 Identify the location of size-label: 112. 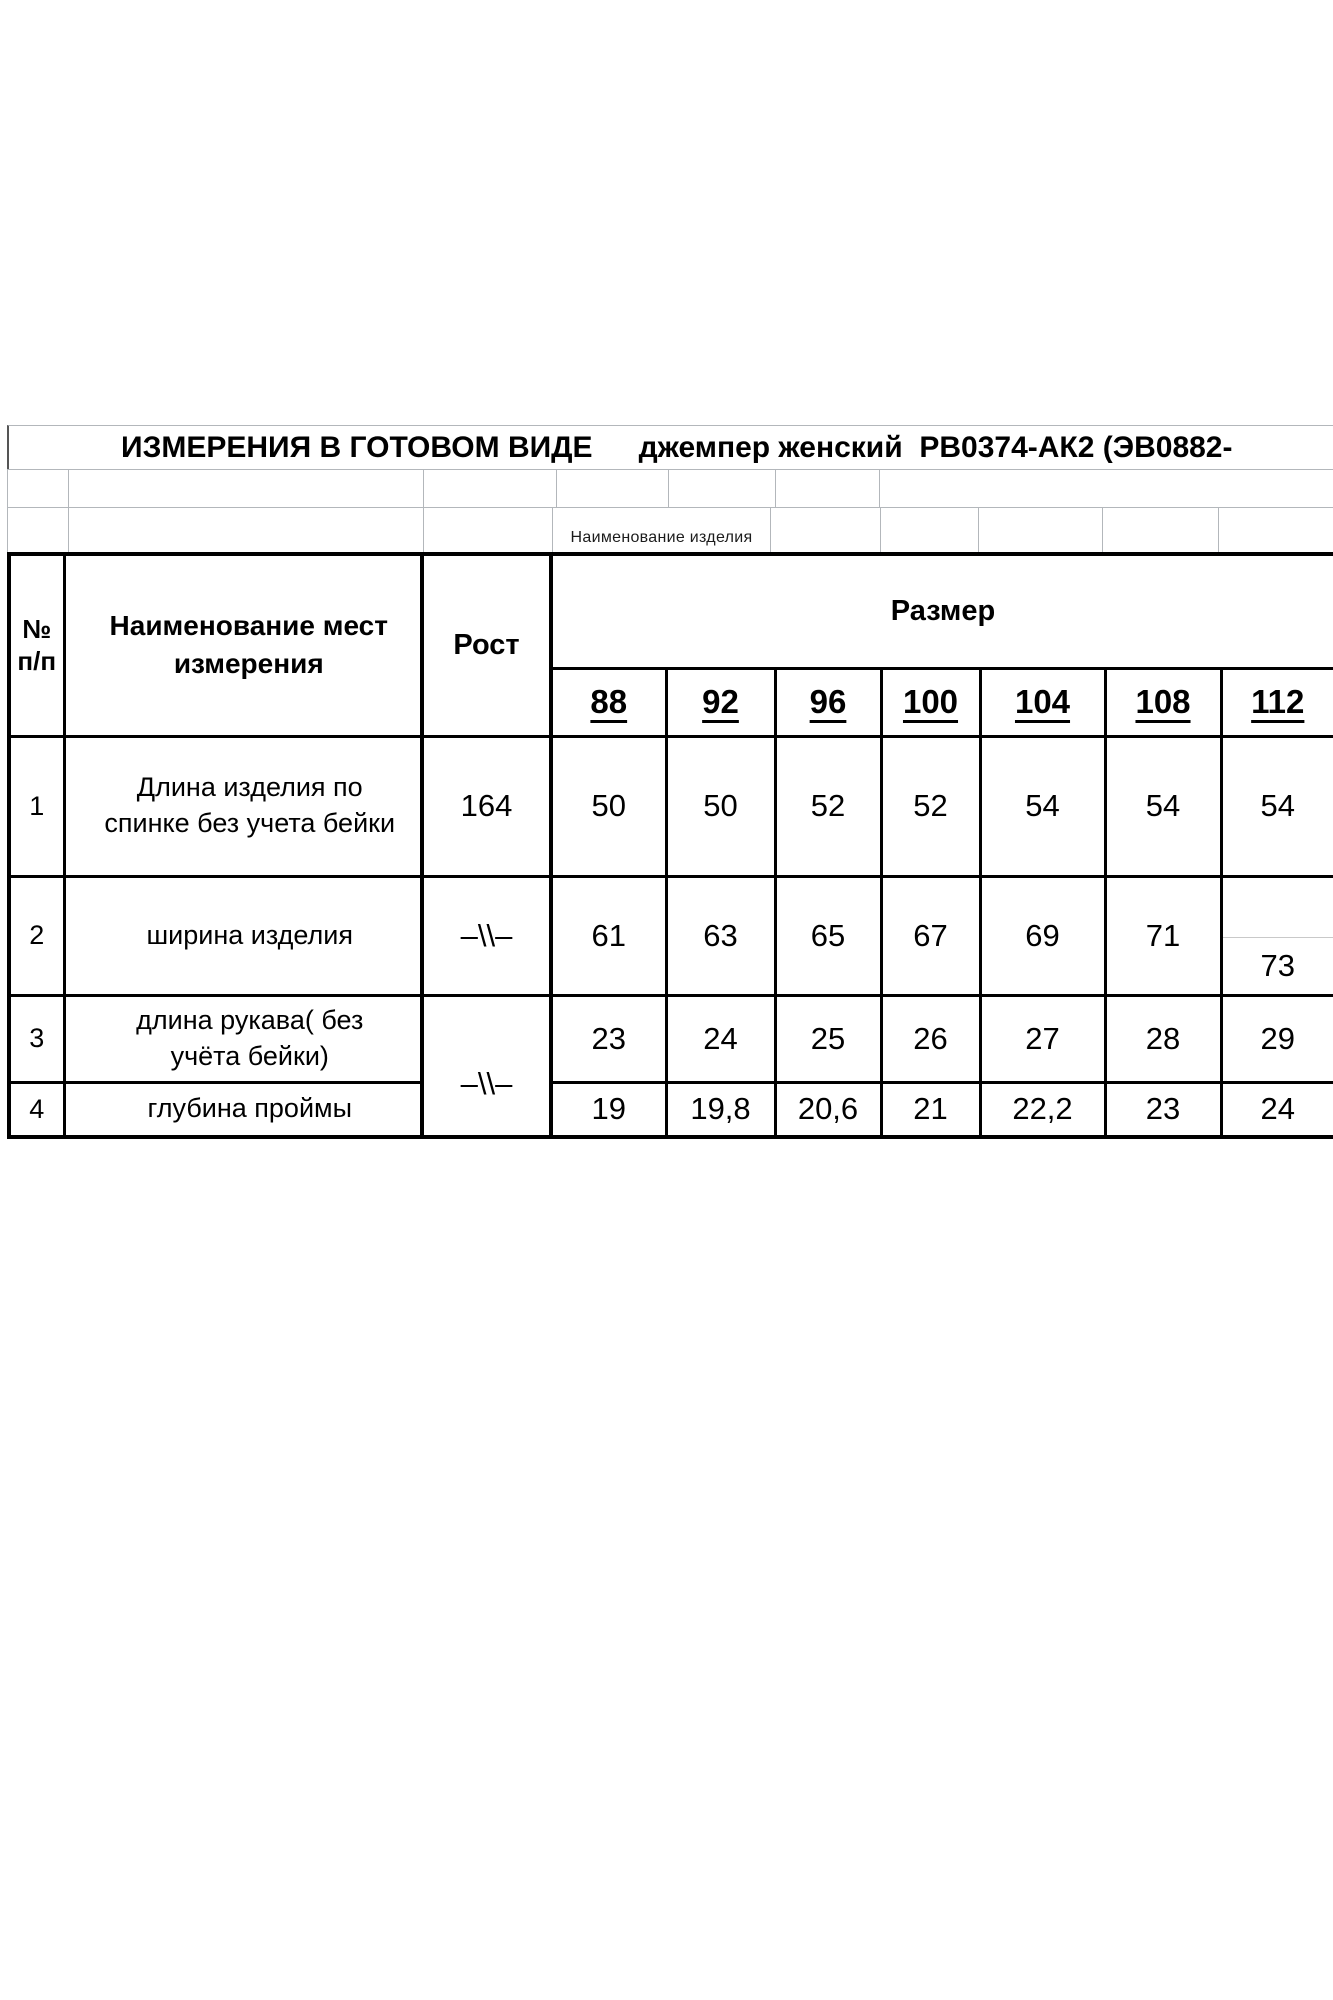
(1278, 701).